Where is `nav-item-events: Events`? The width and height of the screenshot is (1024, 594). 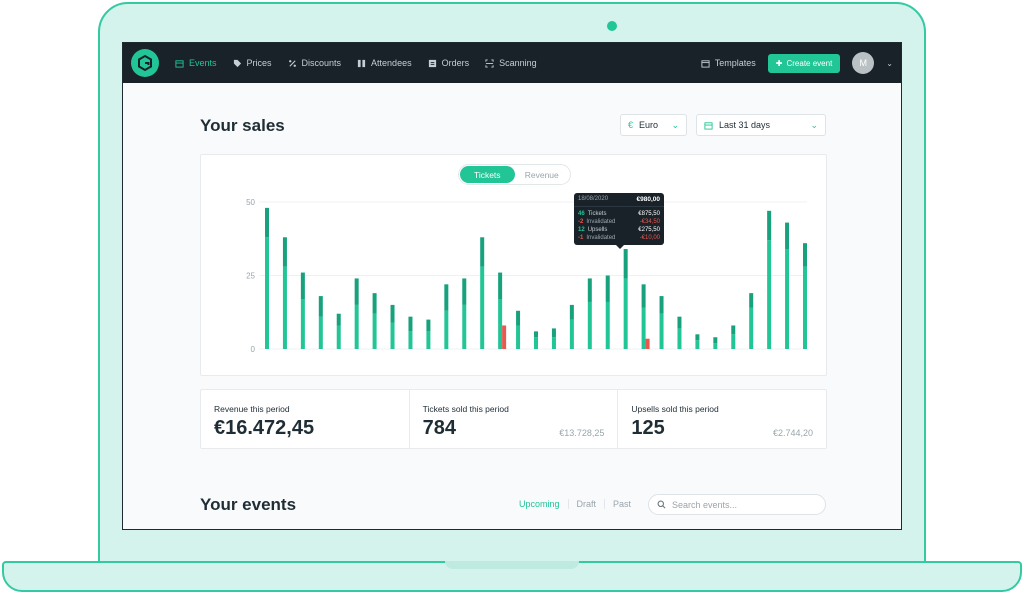
nav-item-events: Events is located at coordinates (196, 63).